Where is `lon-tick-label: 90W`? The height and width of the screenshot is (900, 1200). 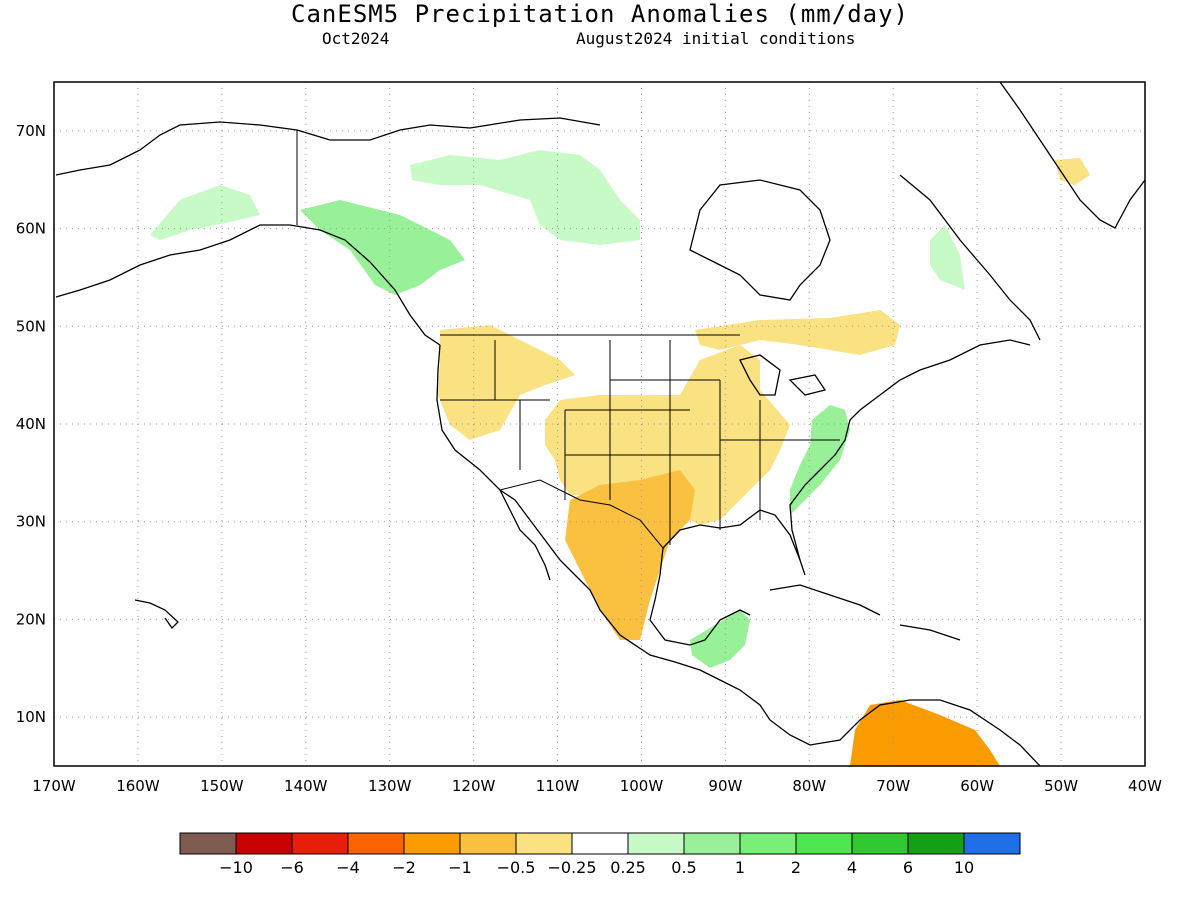 lon-tick-label: 90W is located at coordinates (725, 786).